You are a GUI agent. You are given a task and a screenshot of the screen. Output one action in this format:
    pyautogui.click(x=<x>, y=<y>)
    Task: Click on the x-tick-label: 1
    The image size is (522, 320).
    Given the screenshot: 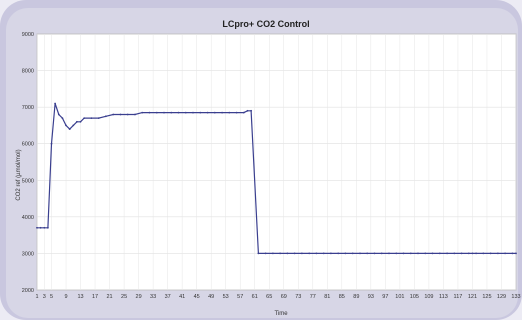 What is the action you would take?
    pyautogui.click(x=36, y=297)
    